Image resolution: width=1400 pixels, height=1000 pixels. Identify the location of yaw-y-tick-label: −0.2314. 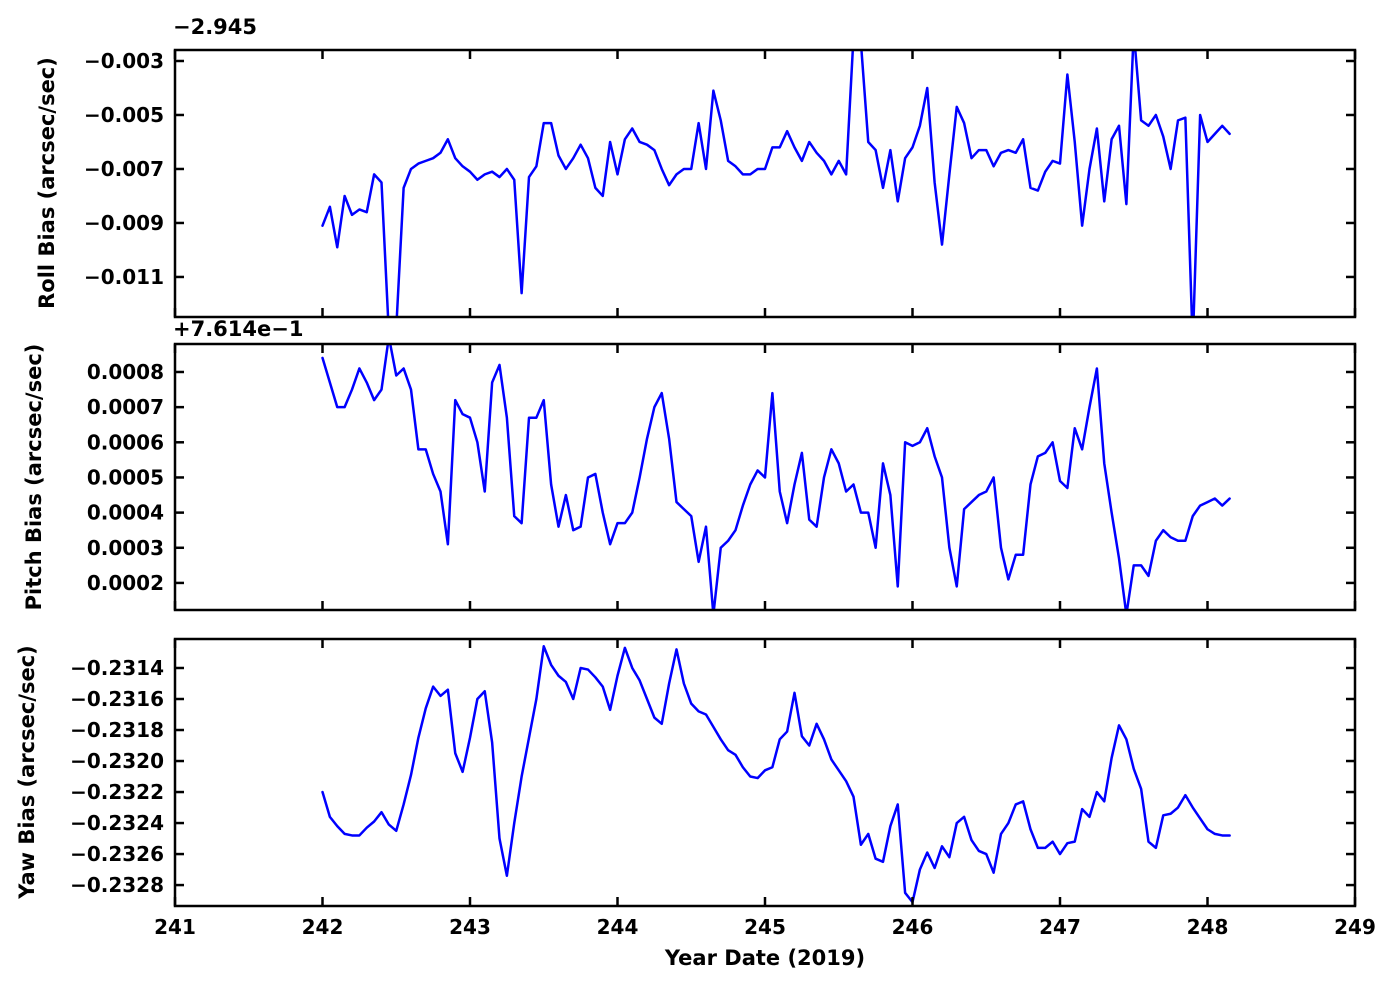
(117, 668).